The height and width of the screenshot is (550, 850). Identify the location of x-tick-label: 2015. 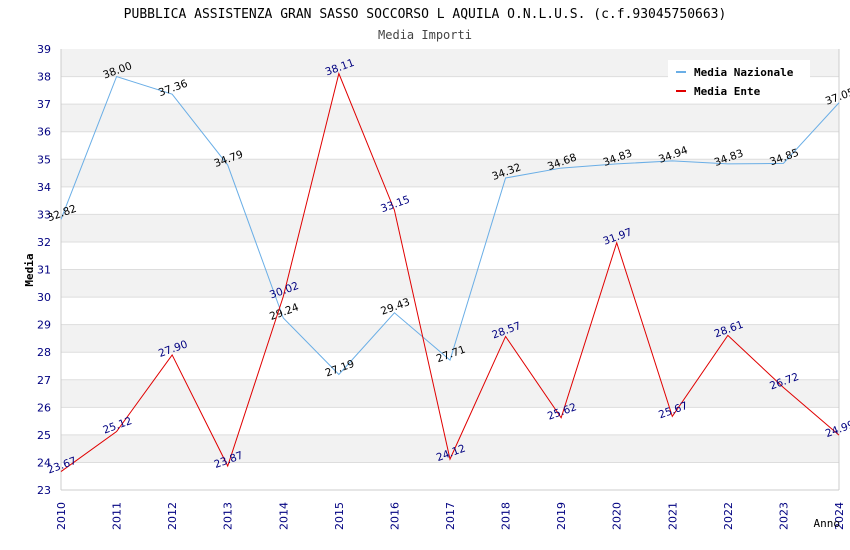
(339, 516).